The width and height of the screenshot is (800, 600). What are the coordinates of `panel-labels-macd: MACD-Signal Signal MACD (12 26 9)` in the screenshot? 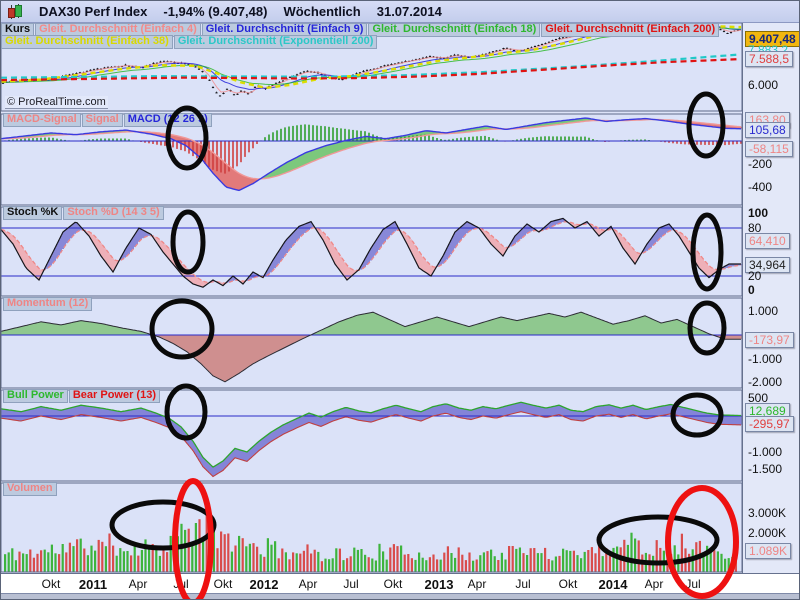 It's located at (107, 120).